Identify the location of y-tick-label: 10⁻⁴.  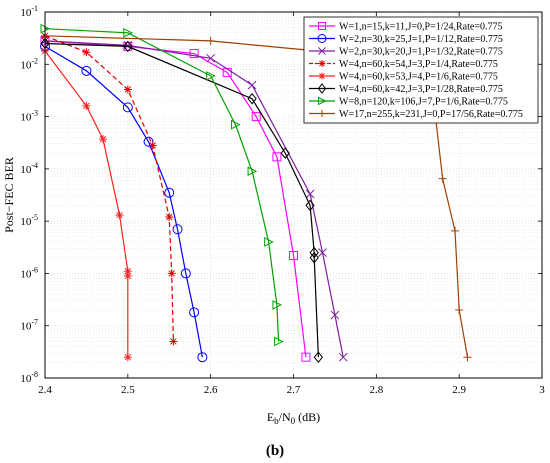
(29, 168).